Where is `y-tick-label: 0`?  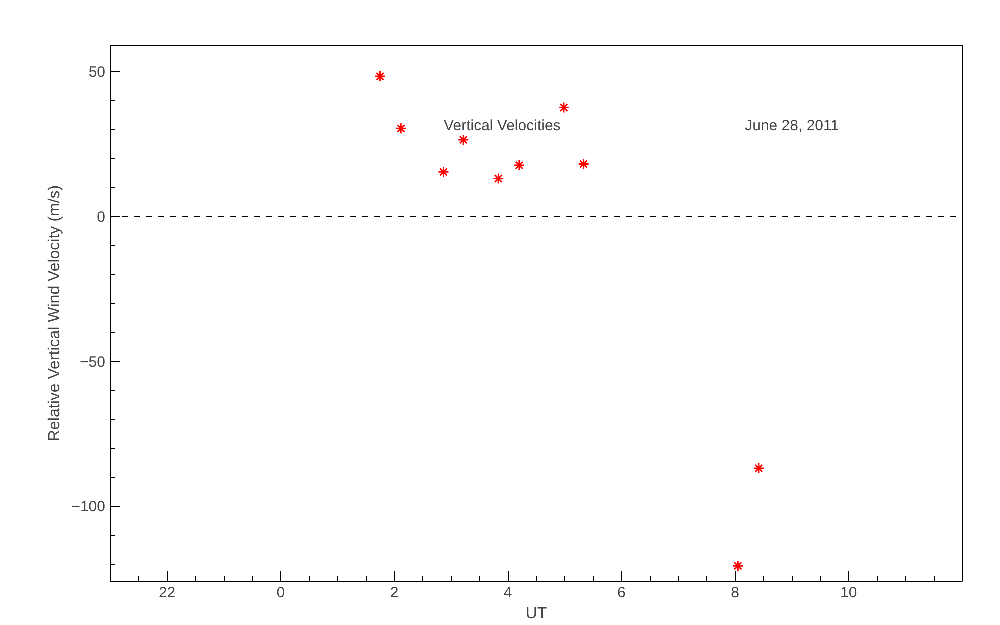 y-tick-label: 0 is located at coordinates (101, 217).